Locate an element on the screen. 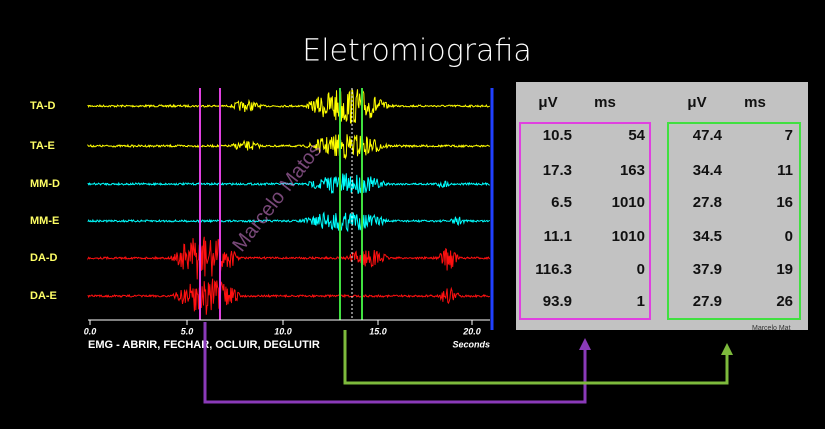 This screenshot has height=429, width=825. table-cell: 27.8 is located at coordinates (707, 202).